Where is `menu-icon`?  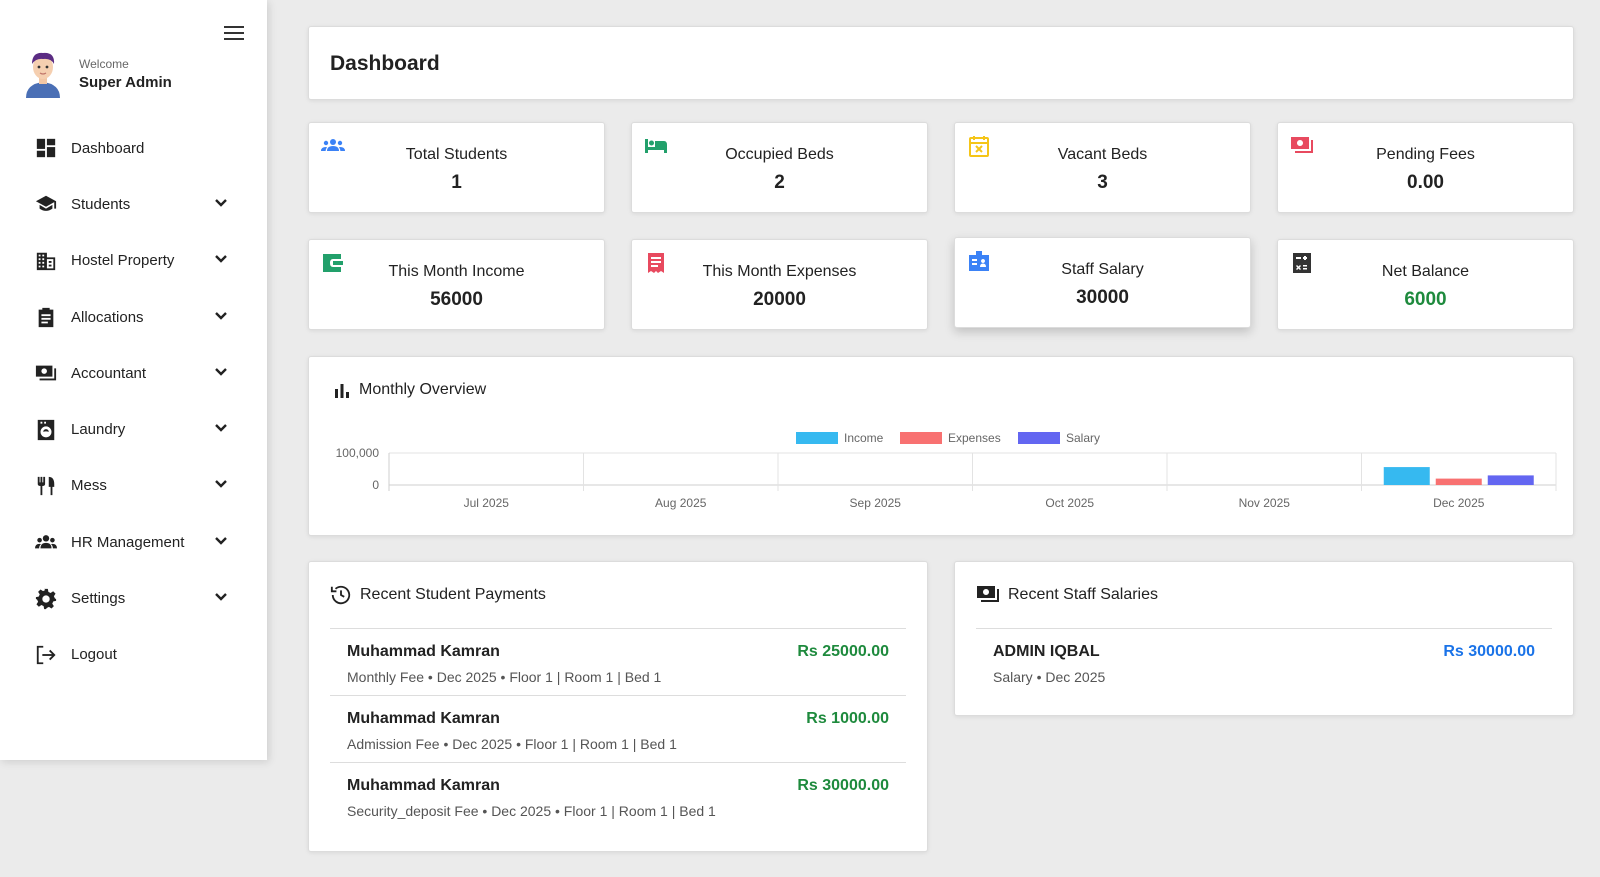
menu-icon is located at coordinates (234, 34).